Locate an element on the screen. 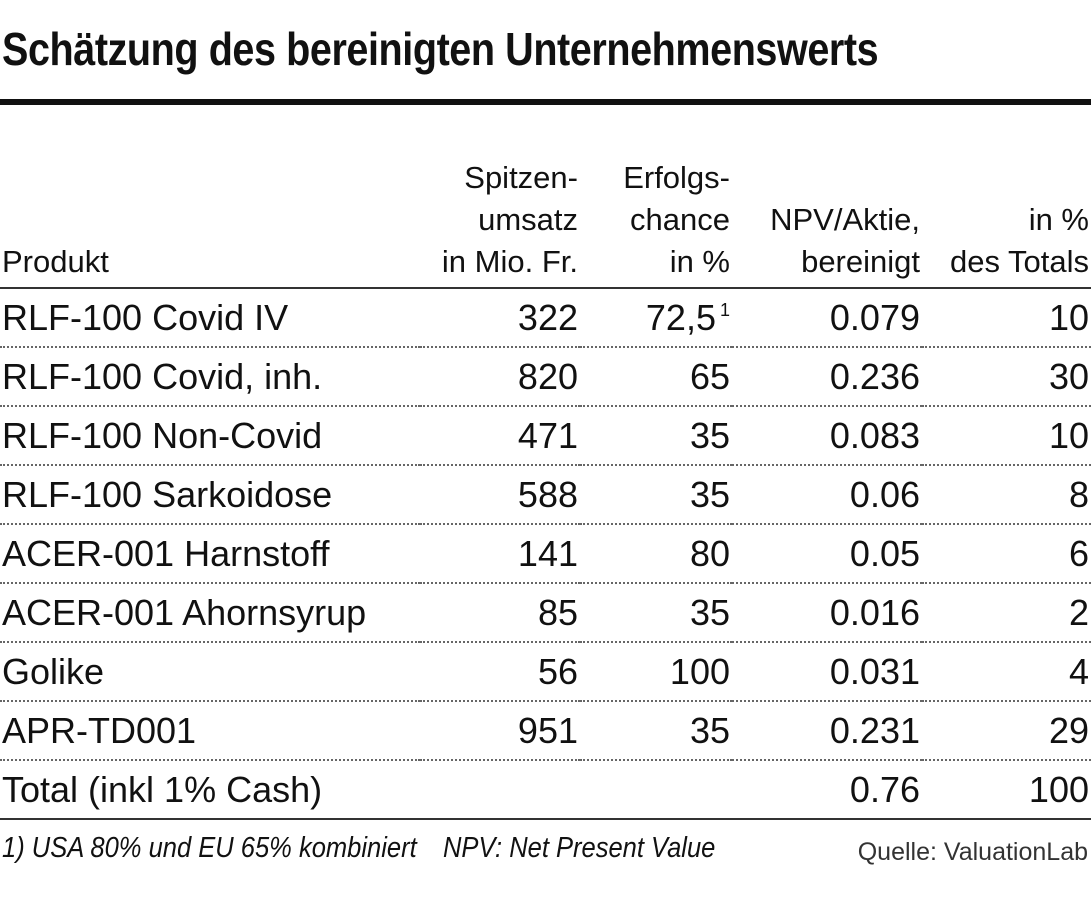  column-header: Spitzen- umsatz in Mio. Fr. is located at coordinates (500, 197).